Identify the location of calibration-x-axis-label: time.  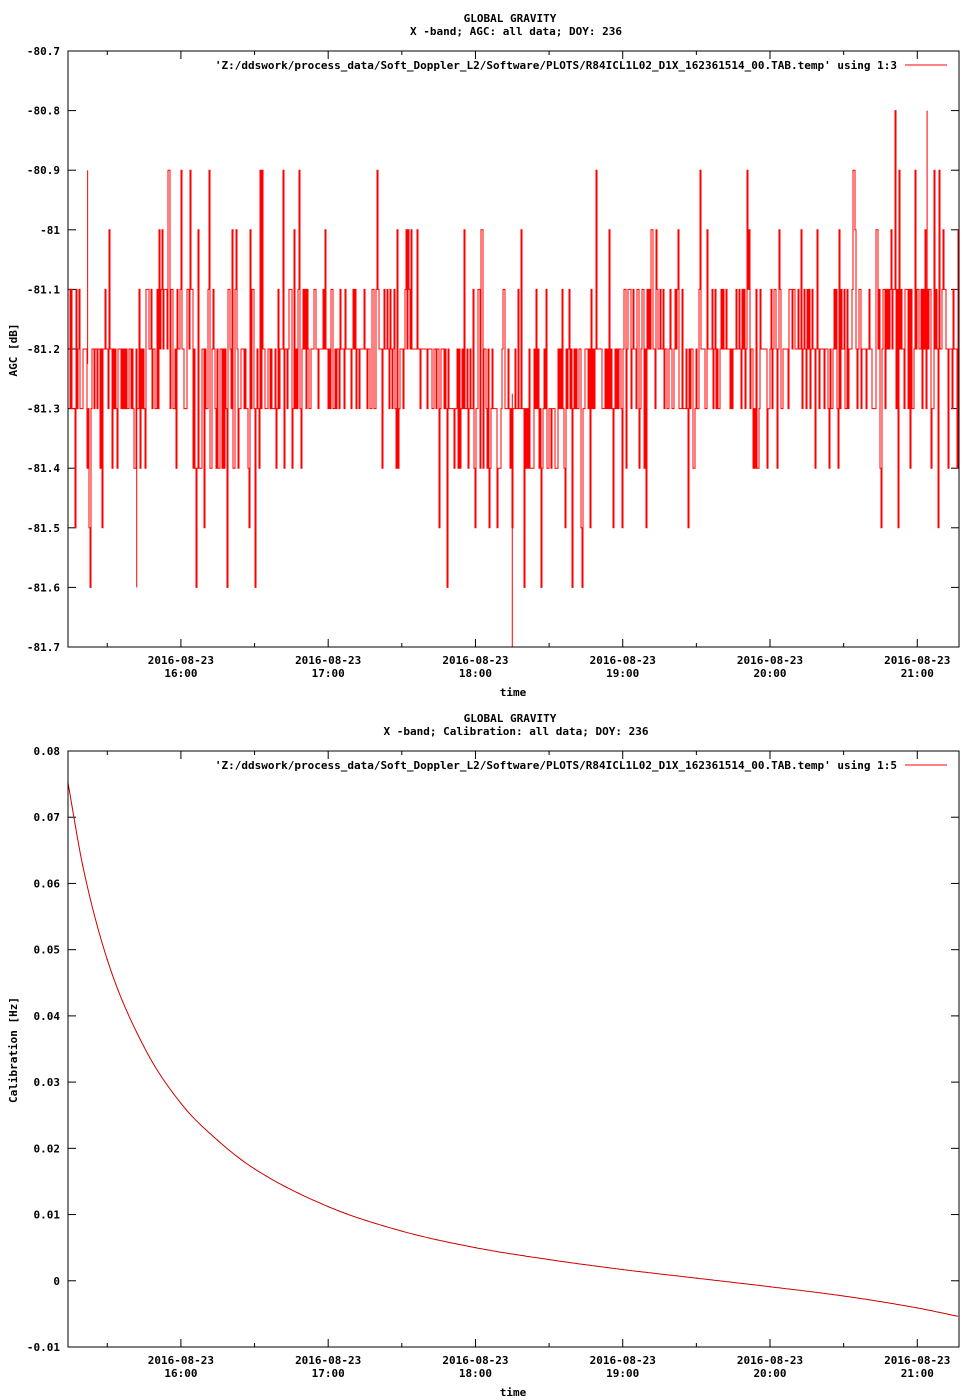
(513, 1392).